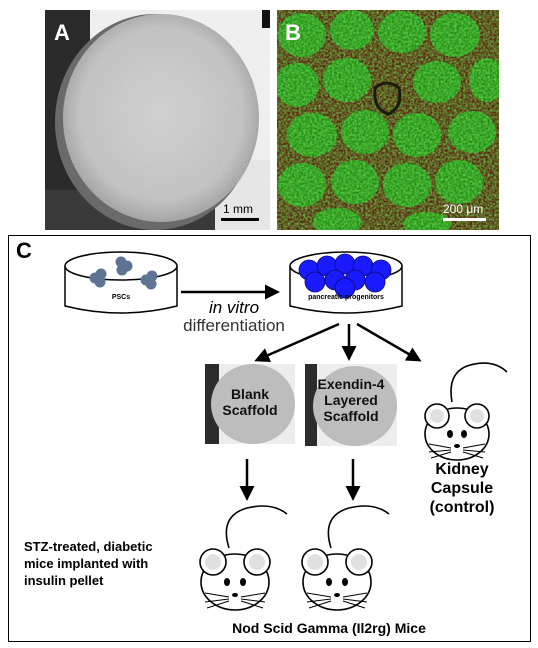  I want to click on blank-scaffold-line-2: Scaffold, so click(250, 410).